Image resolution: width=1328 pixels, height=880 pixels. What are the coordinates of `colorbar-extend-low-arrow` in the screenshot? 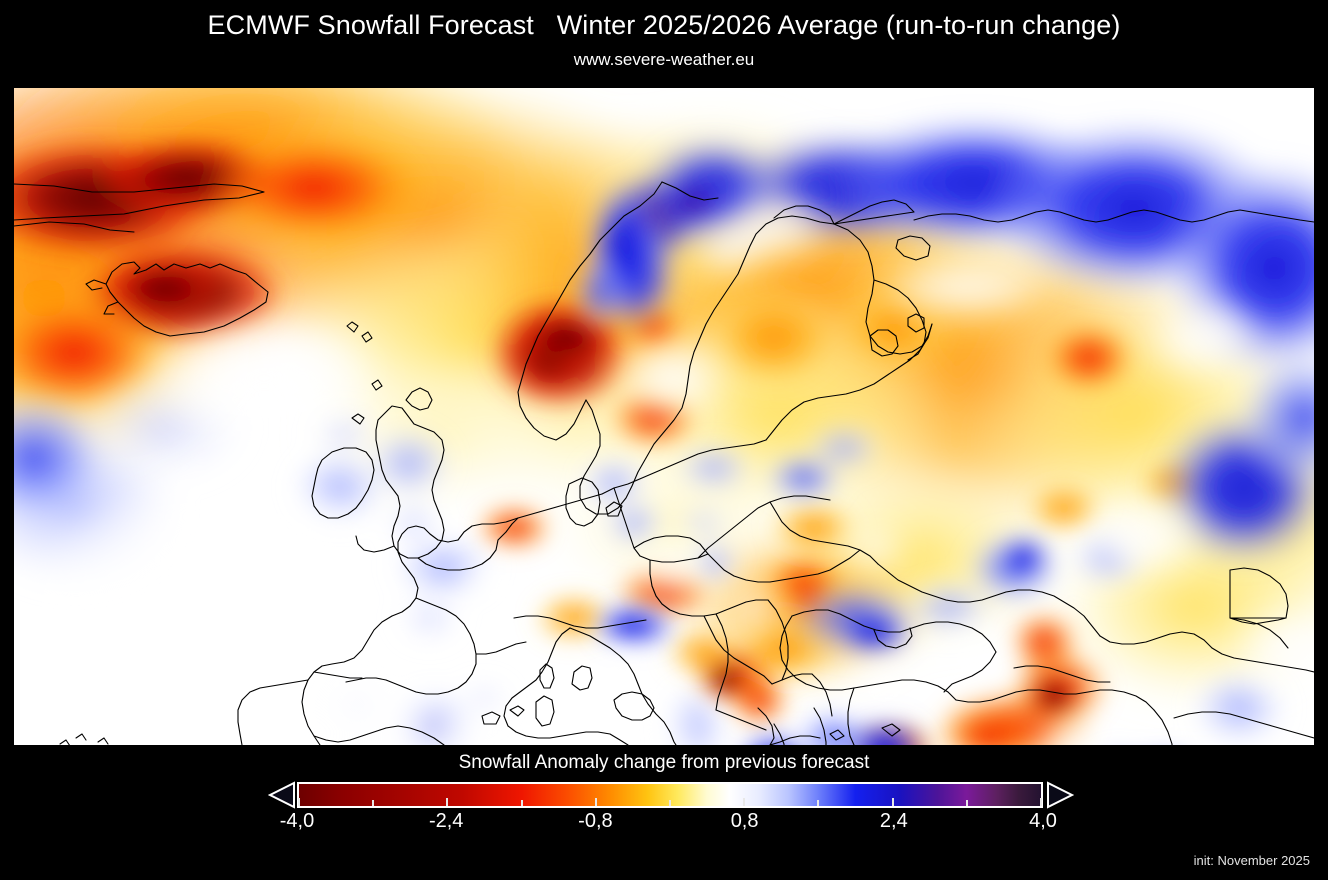 It's located at (282, 795).